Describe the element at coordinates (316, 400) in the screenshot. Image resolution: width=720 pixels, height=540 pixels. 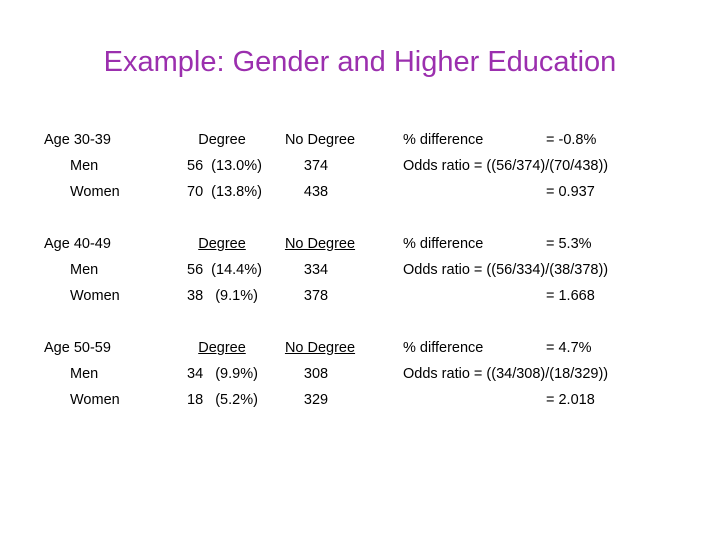
I see `no-degree-cell: 329` at that location.